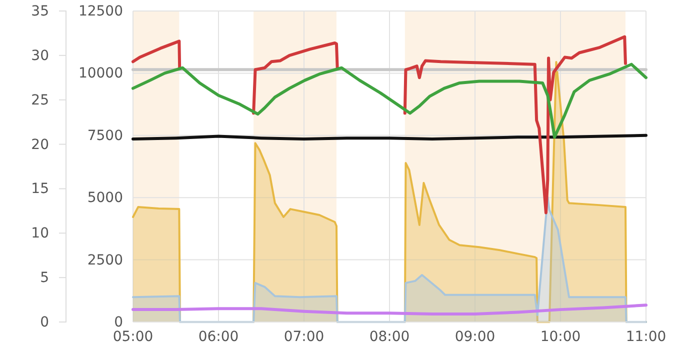 The image size is (690, 352). What do you see at coordinates (304, 336) in the screenshot?
I see `x-tick-label: 07:00` at bounding box center [304, 336].